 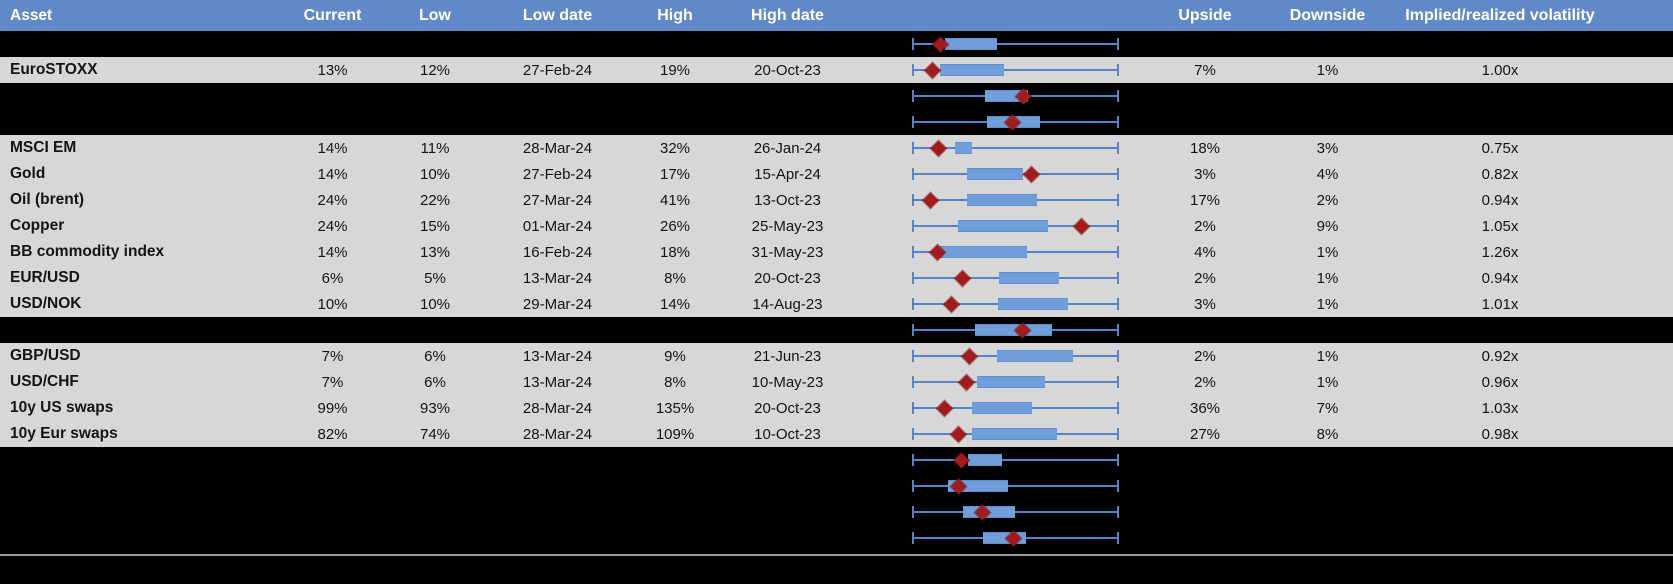 I want to click on implied-realized-ratio: 0.98x, so click(x=1500, y=434).